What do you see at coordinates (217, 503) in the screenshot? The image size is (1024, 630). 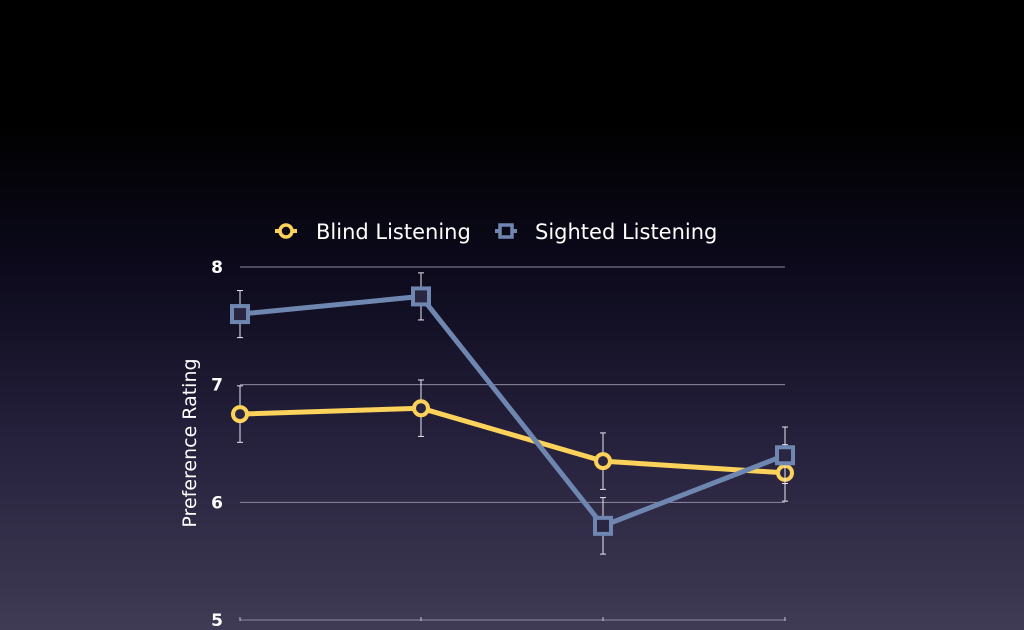 I see `y-tick-label: 6` at bounding box center [217, 503].